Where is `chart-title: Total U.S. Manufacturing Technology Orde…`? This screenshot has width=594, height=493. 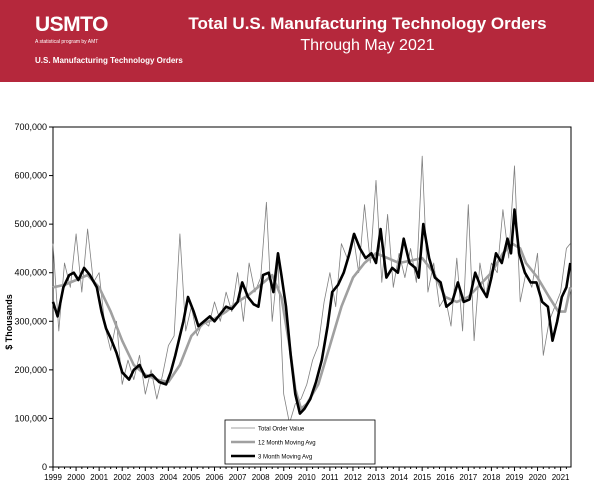 chart-title: Total U.S. Manufacturing Technology Orde… is located at coordinates (367, 23).